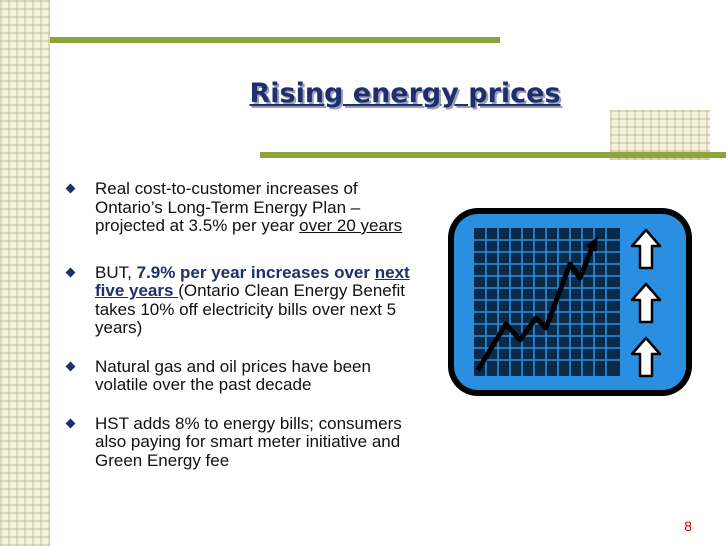  Describe the element at coordinates (592, 244) in the screenshot. I see `trend-arrowhead` at that location.